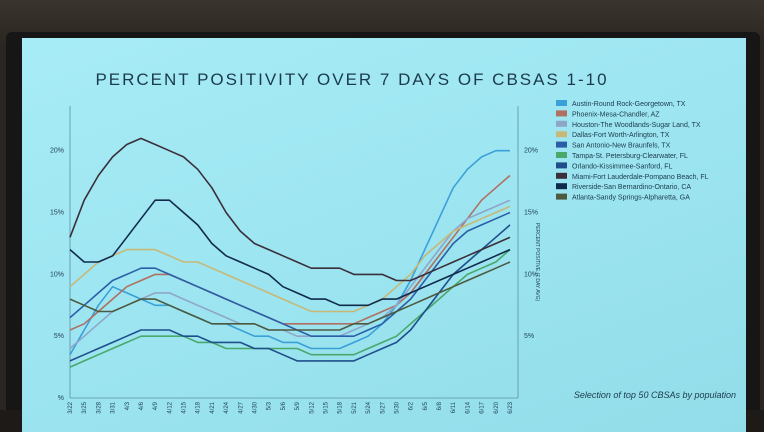 This screenshot has height=432, width=764. I want to click on x-tick-label: 4/9, so click(156, 405).